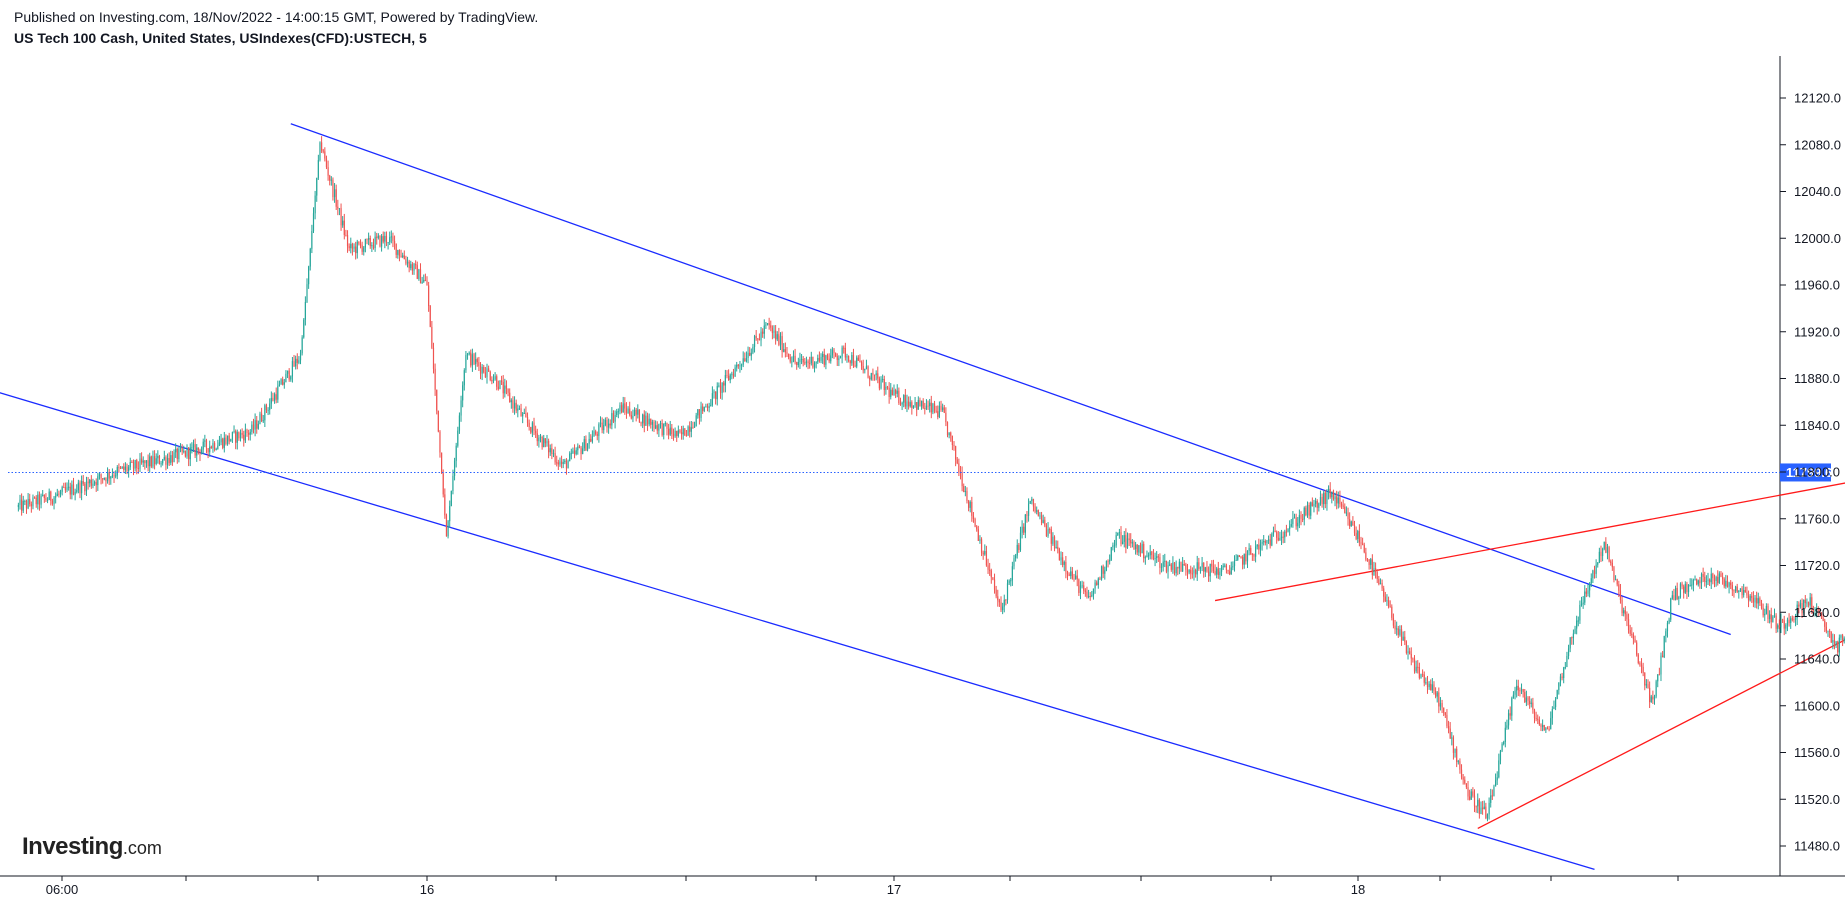  I want to click on wedge-lower-line, so click(1661, 674).